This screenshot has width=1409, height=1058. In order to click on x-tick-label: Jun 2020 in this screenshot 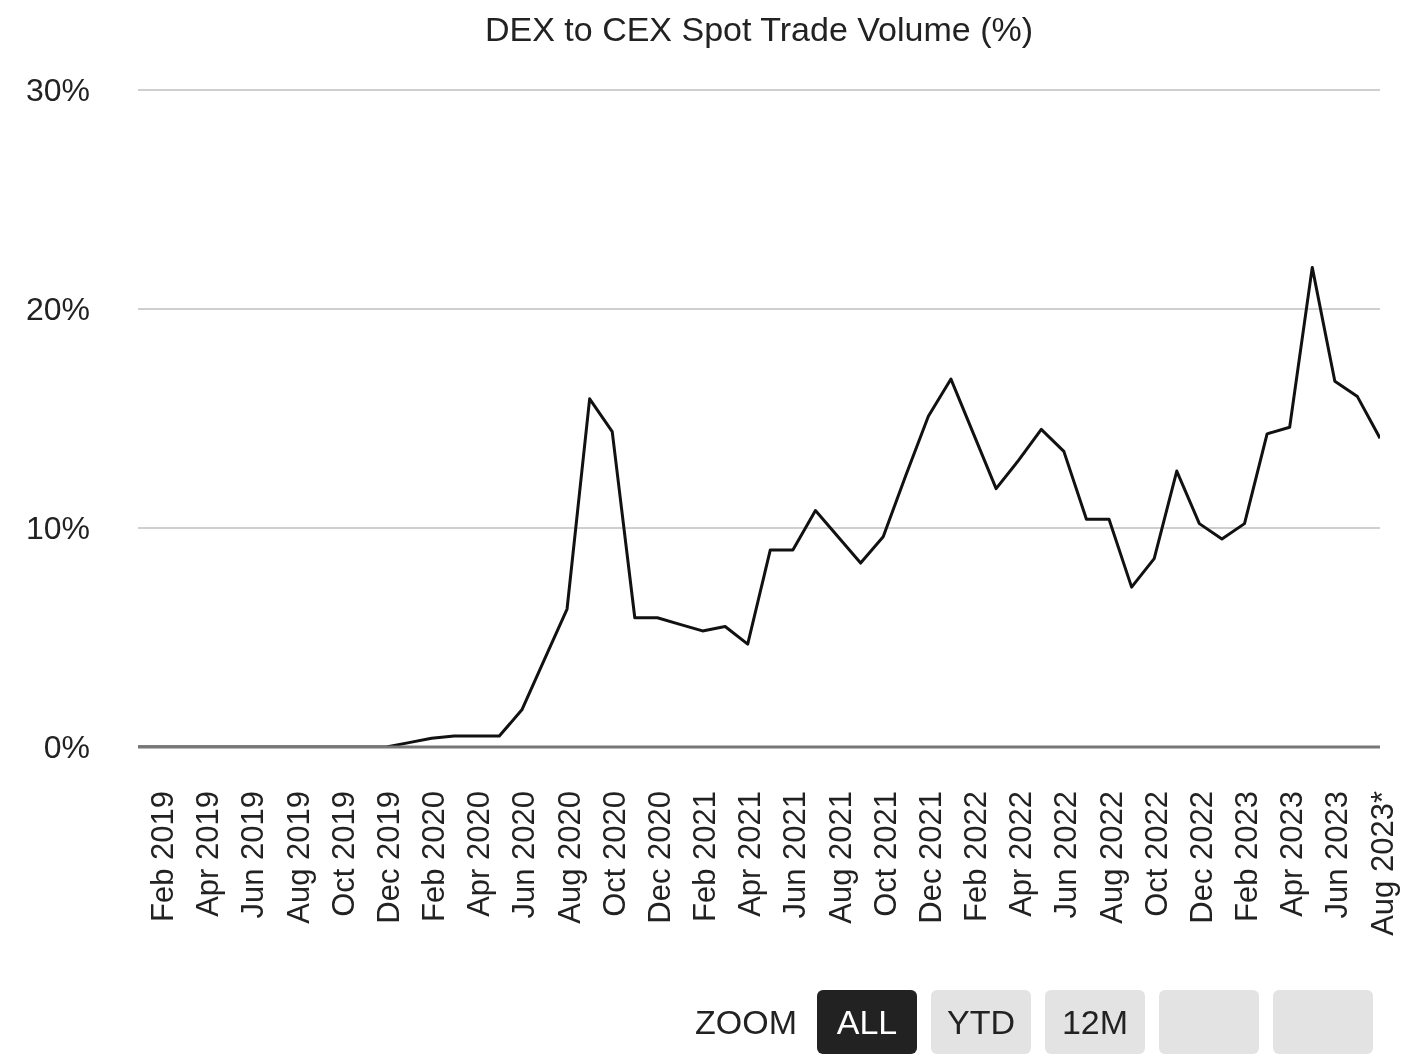, I will do `click(524, 855)`.